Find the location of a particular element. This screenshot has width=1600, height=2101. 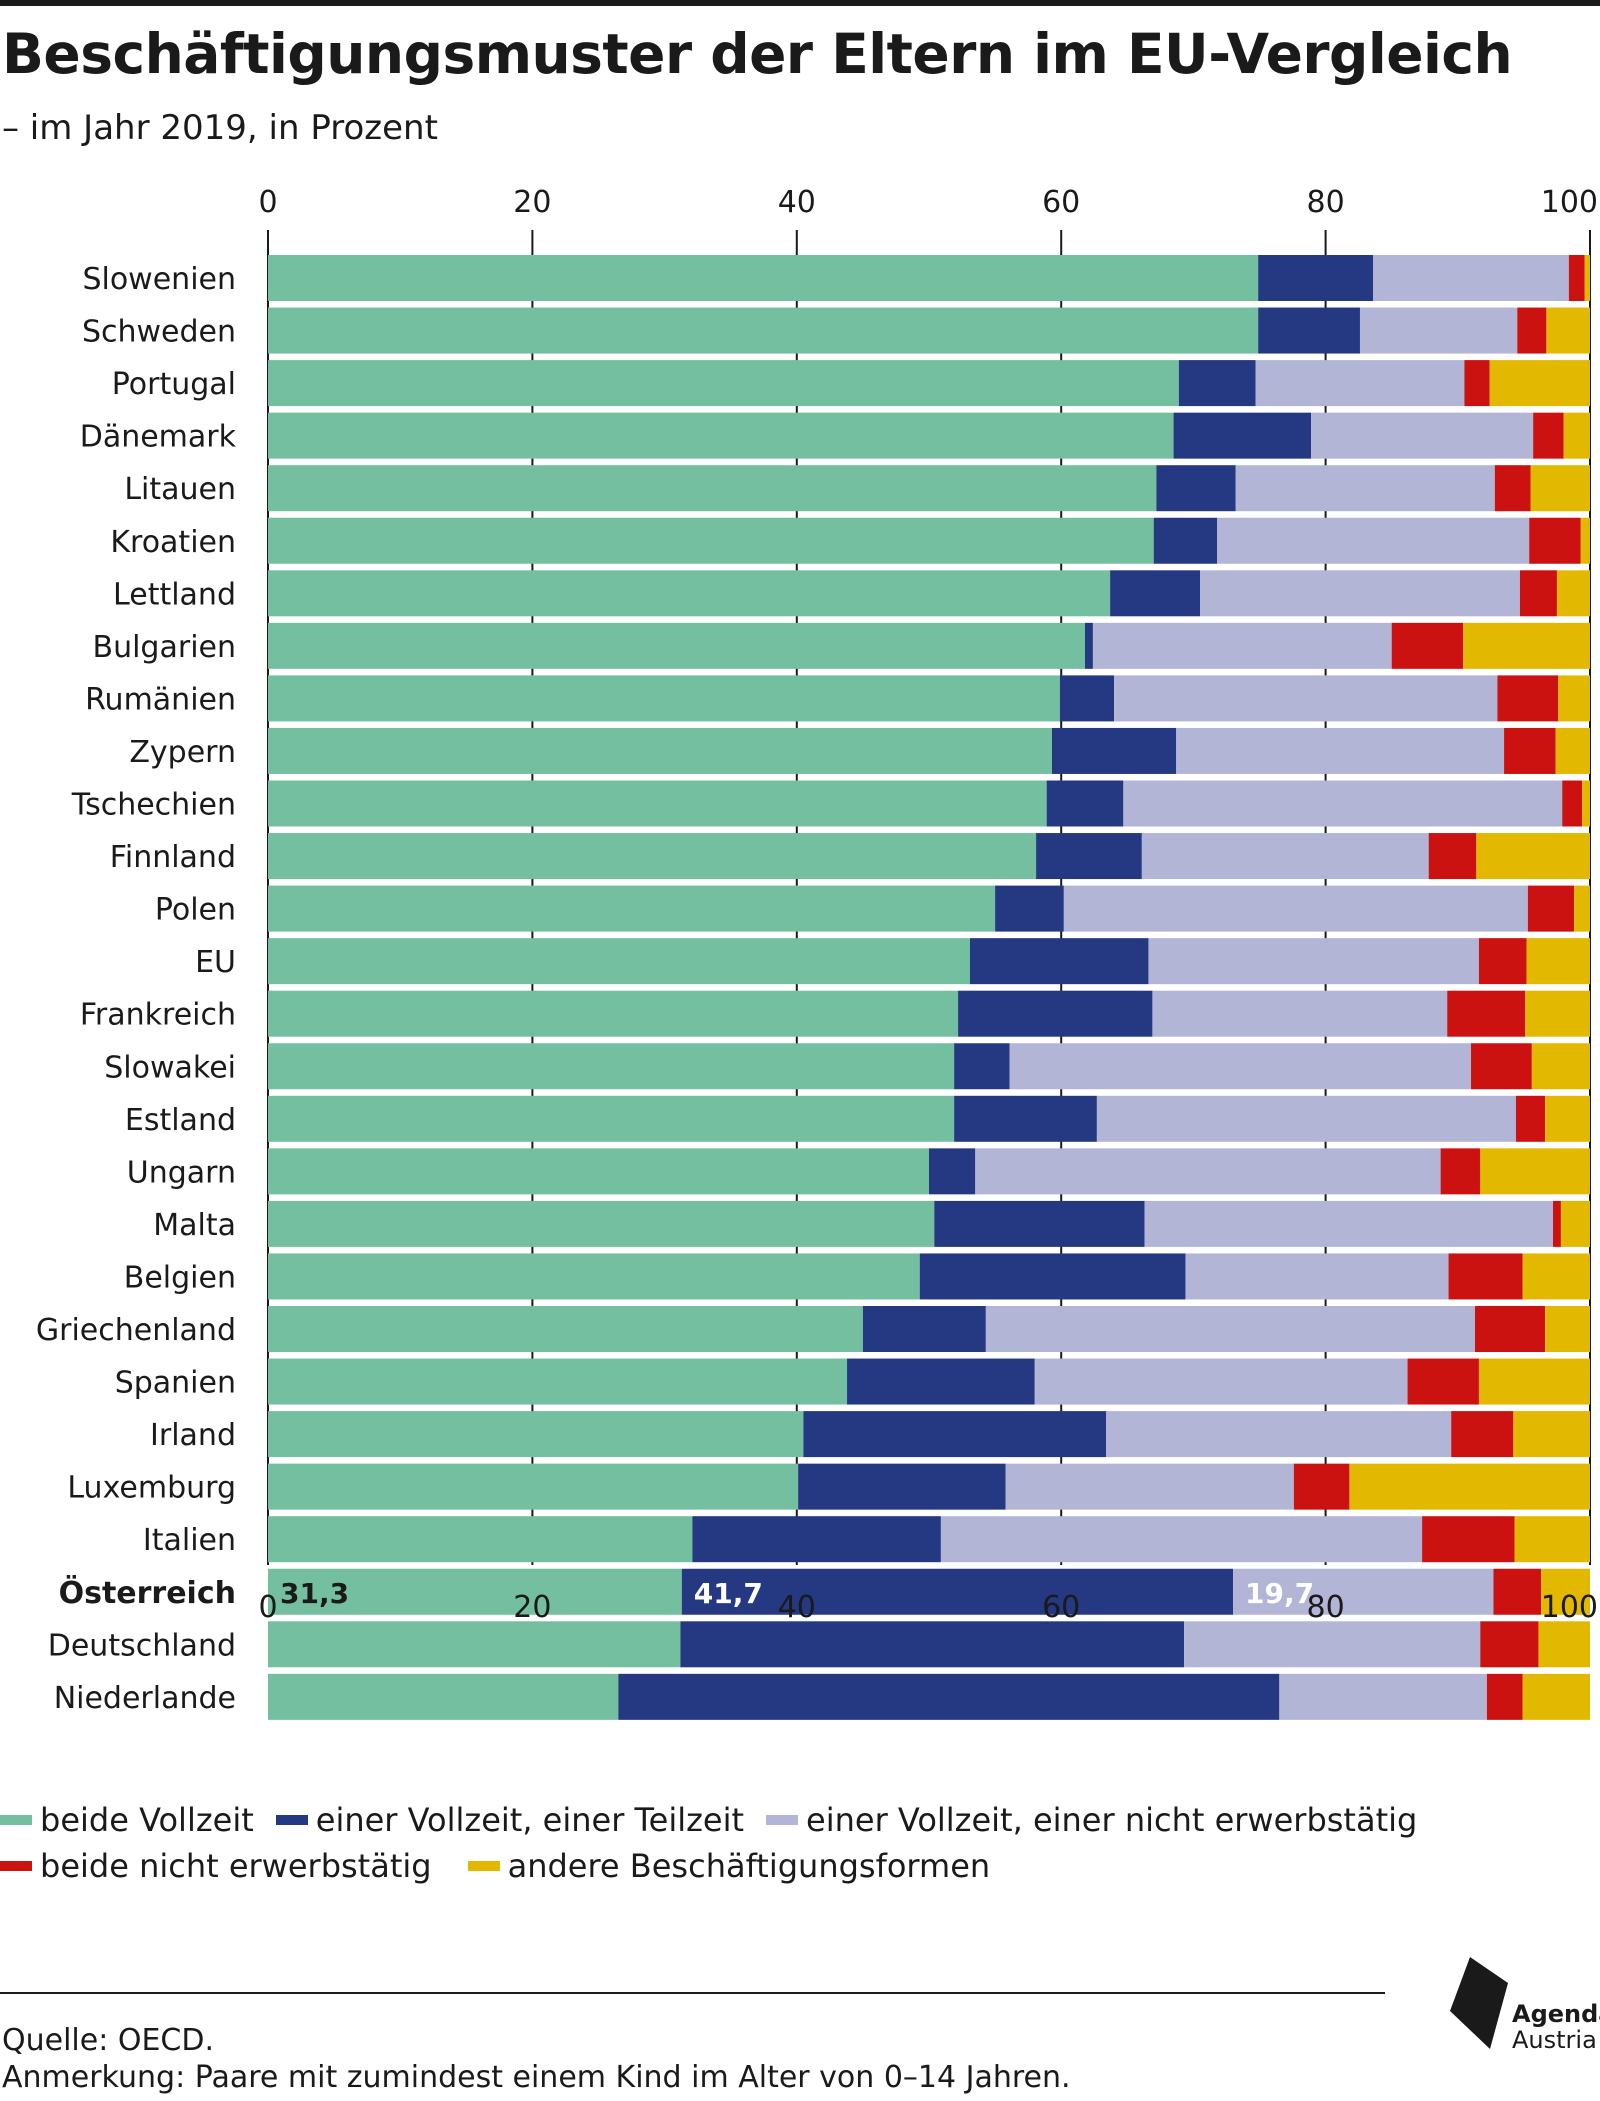

legend-swatch-vollzeit-nicht is located at coordinates (782, 1820).